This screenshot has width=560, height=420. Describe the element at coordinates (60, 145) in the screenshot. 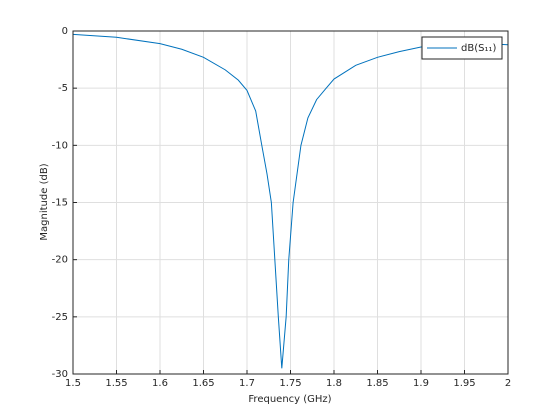

I see `y-tick-label: -10` at that location.